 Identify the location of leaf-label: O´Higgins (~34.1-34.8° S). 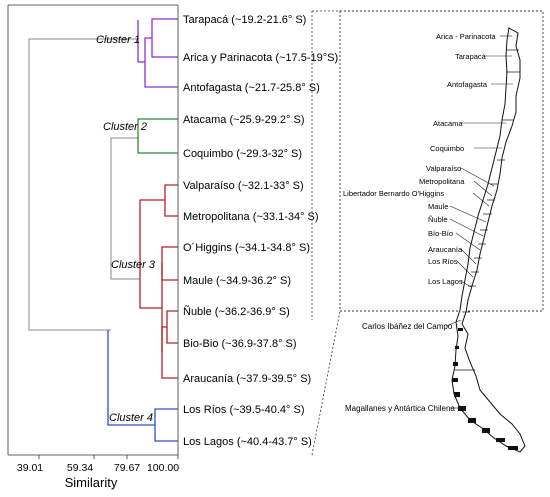
(246, 248).